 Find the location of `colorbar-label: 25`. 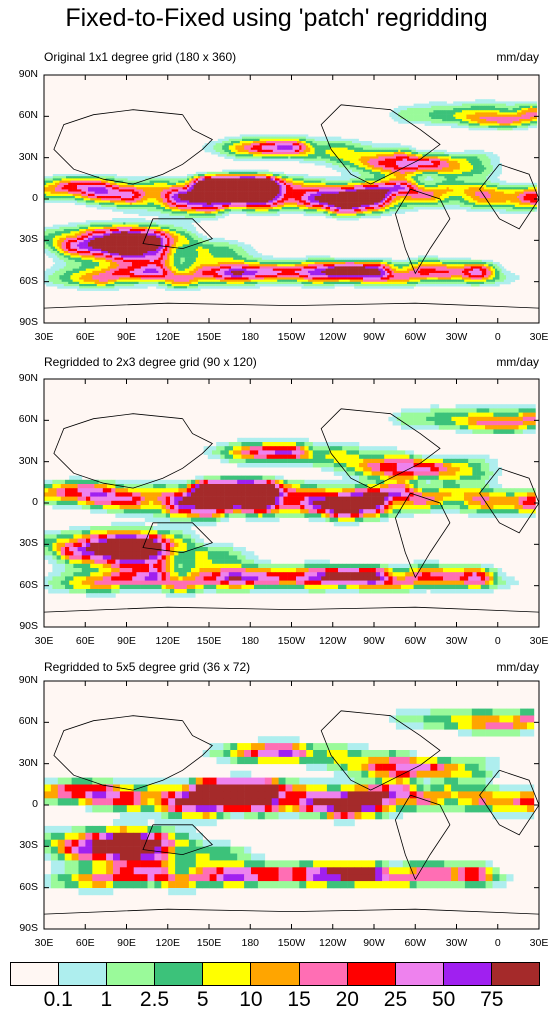

colorbar-label: 25 is located at coordinates (395, 999).